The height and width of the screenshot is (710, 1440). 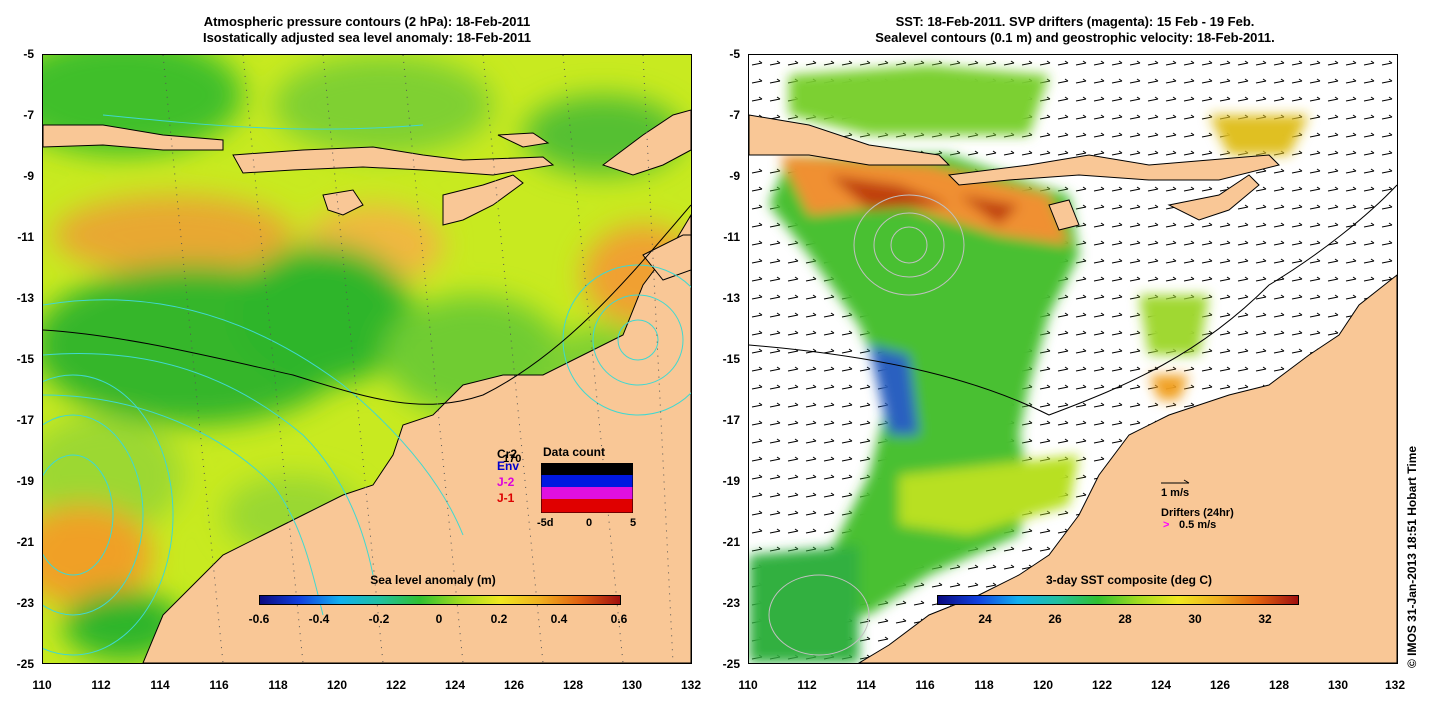 I want to click on data-count-title: Data count, so click(x=574, y=452).